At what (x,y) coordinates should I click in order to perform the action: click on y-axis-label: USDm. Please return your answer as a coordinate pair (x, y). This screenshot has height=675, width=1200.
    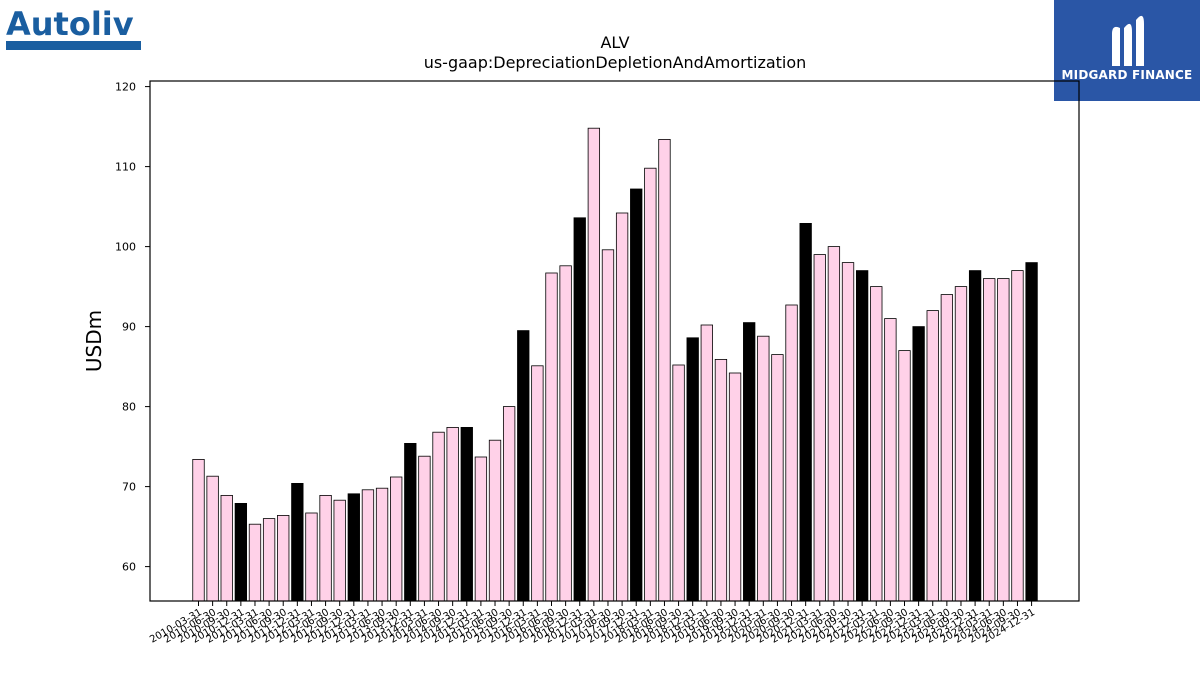
    Looking at the image, I should click on (94, 341).